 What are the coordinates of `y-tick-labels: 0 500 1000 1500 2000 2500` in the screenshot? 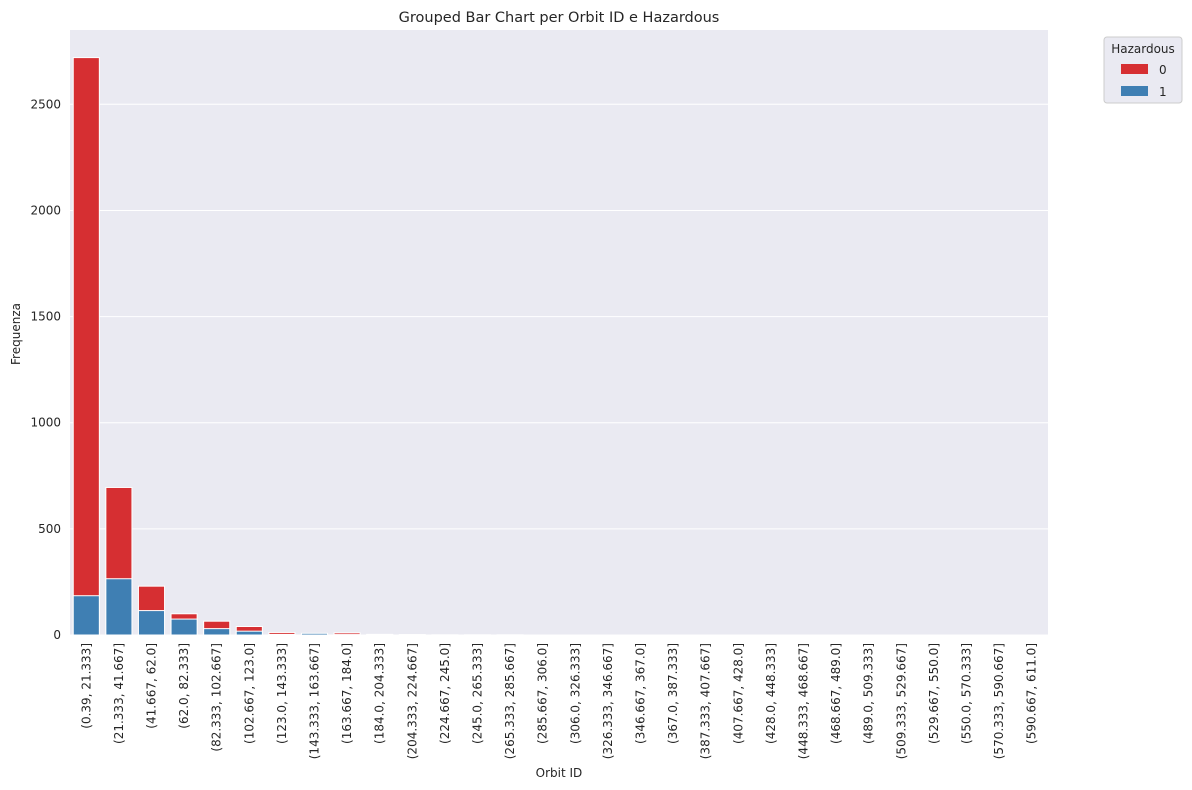 It's located at (45, 369).